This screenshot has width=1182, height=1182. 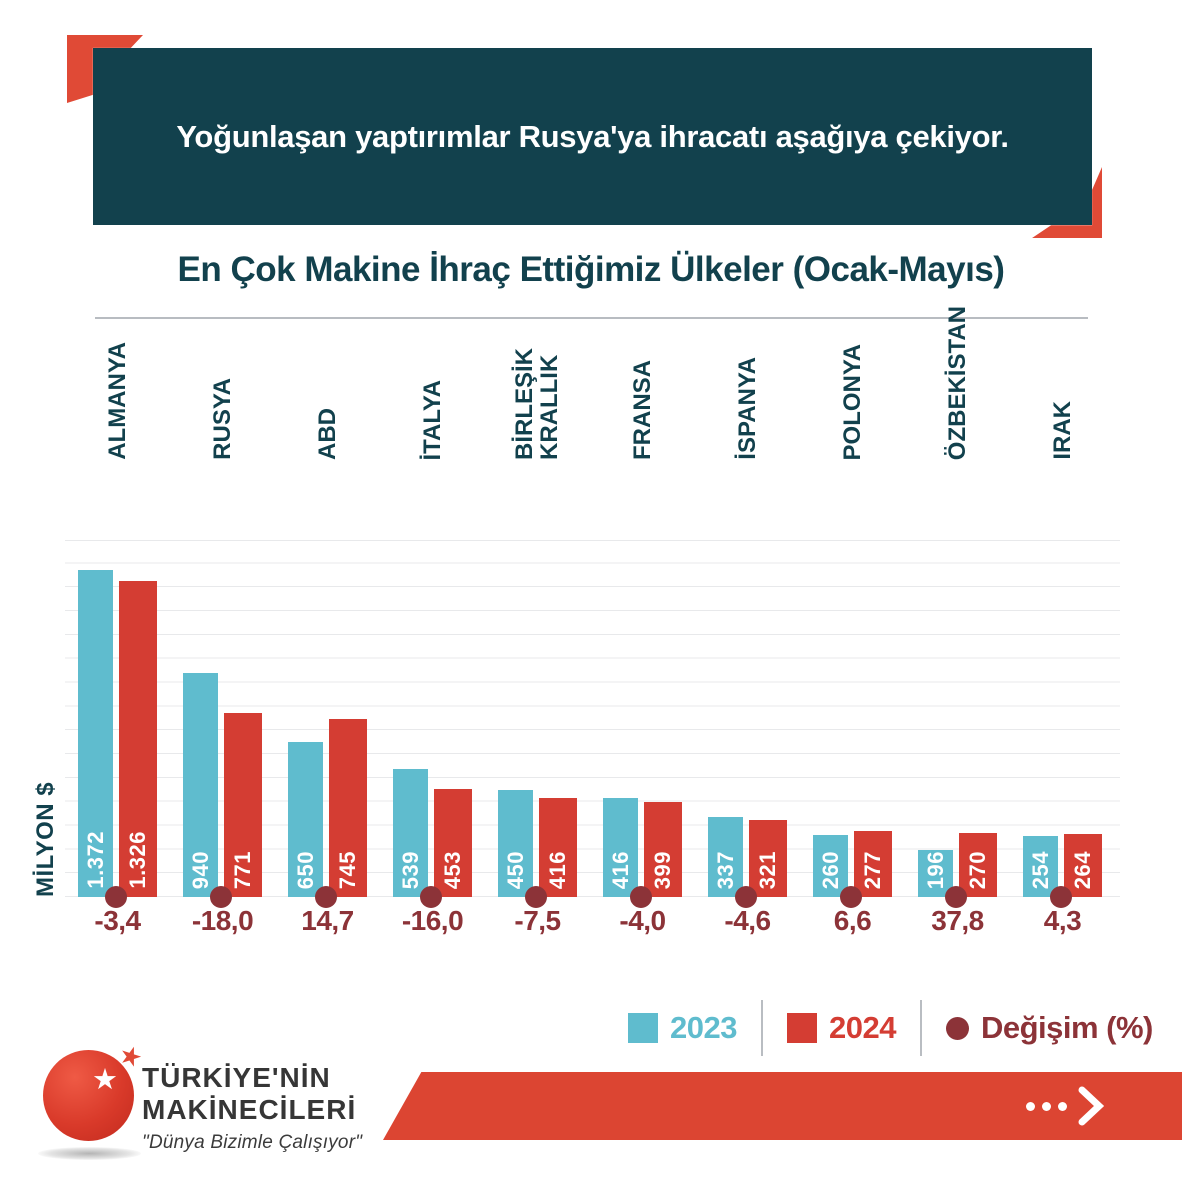 What do you see at coordinates (453, 843) in the screenshot?
I see `bar-2024: 453` at bounding box center [453, 843].